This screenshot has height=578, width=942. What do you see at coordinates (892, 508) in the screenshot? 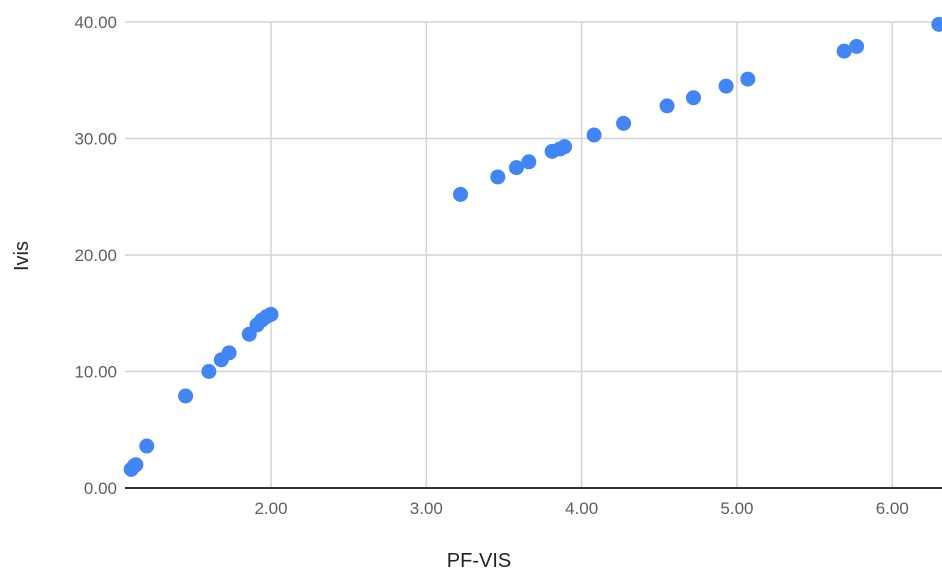
I see `x-tick-label: 6.00` at bounding box center [892, 508].